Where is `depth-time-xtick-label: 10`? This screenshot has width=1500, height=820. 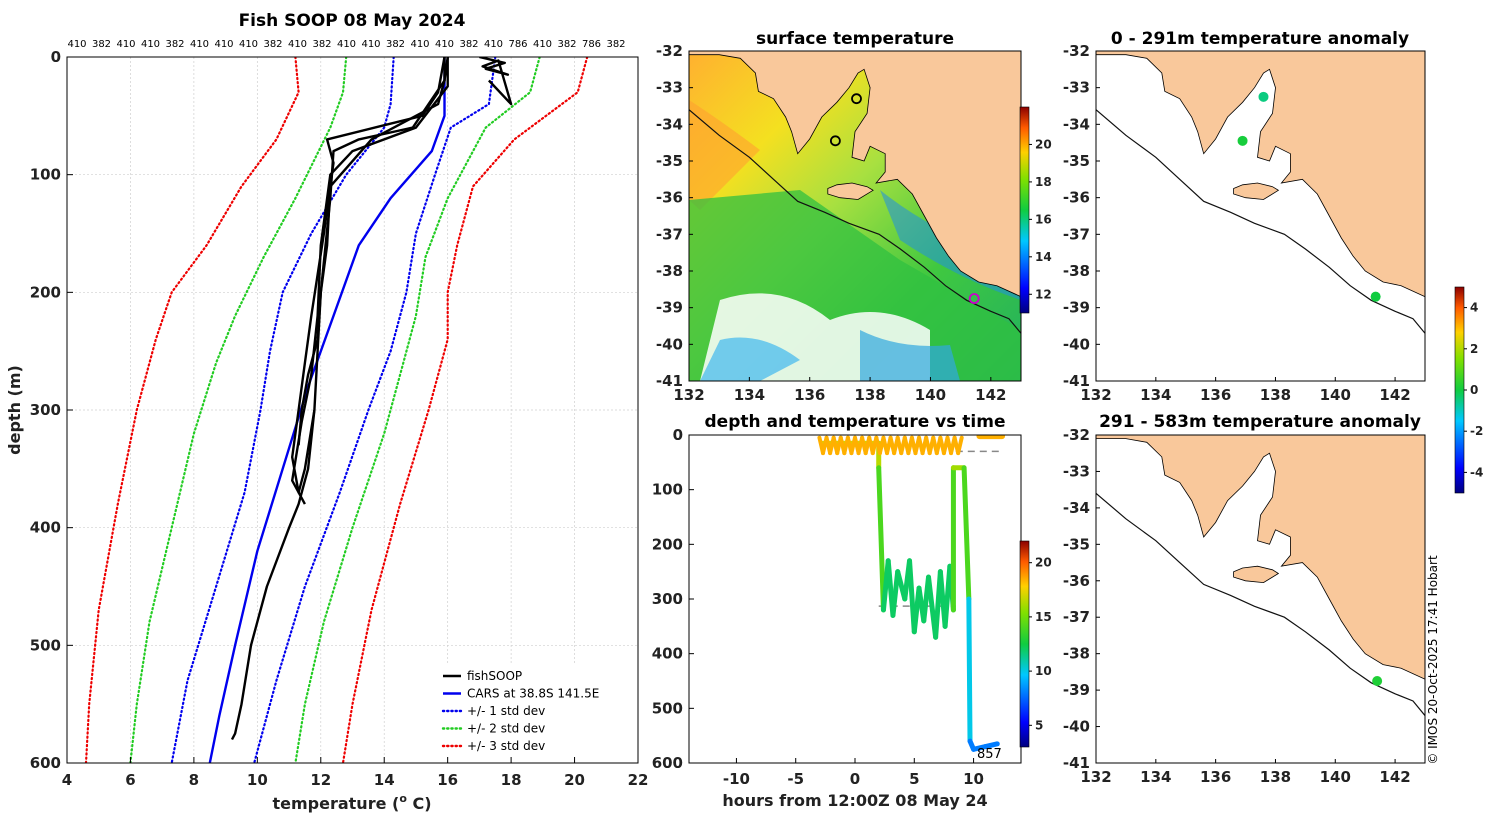 depth-time-xtick-label: 10 is located at coordinates (973, 779).